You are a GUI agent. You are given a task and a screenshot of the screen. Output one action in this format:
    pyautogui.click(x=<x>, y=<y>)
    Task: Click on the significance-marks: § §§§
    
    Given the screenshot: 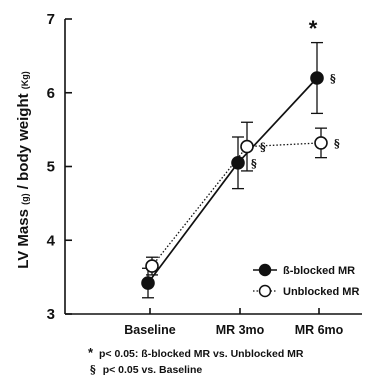 What is the action you would take?
    pyautogui.click(x=295, y=121)
    